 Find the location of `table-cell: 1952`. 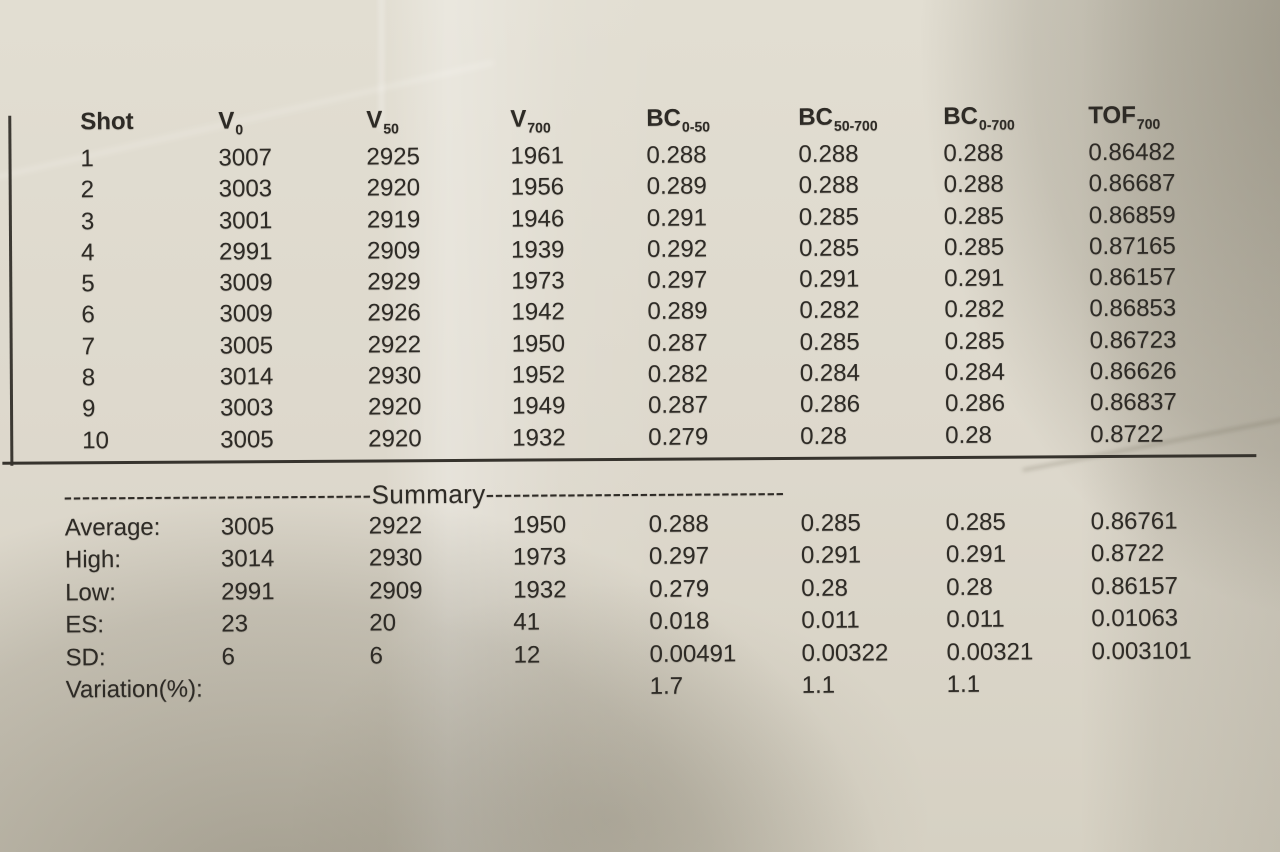

table-cell: 1952 is located at coordinates (538, 375).